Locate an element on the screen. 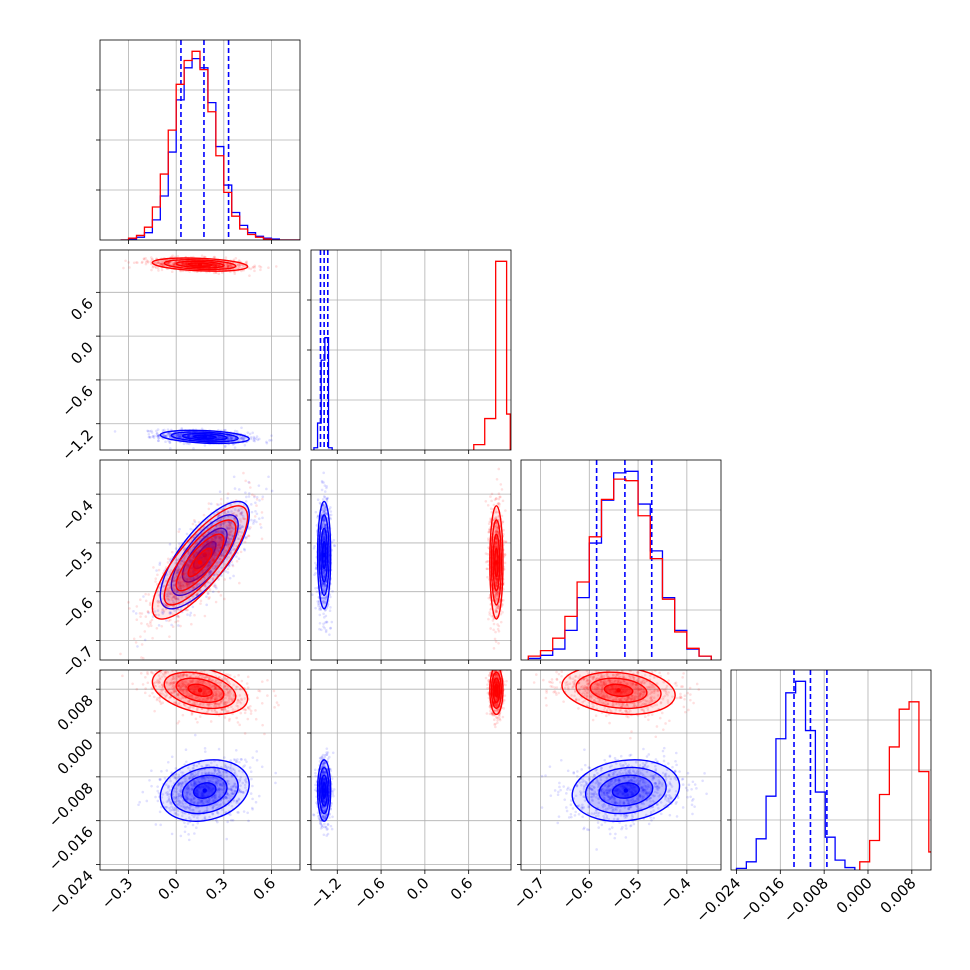 This screenshot has width=970, height=970. panel-1-0-content is located at coordinates (200, 350).